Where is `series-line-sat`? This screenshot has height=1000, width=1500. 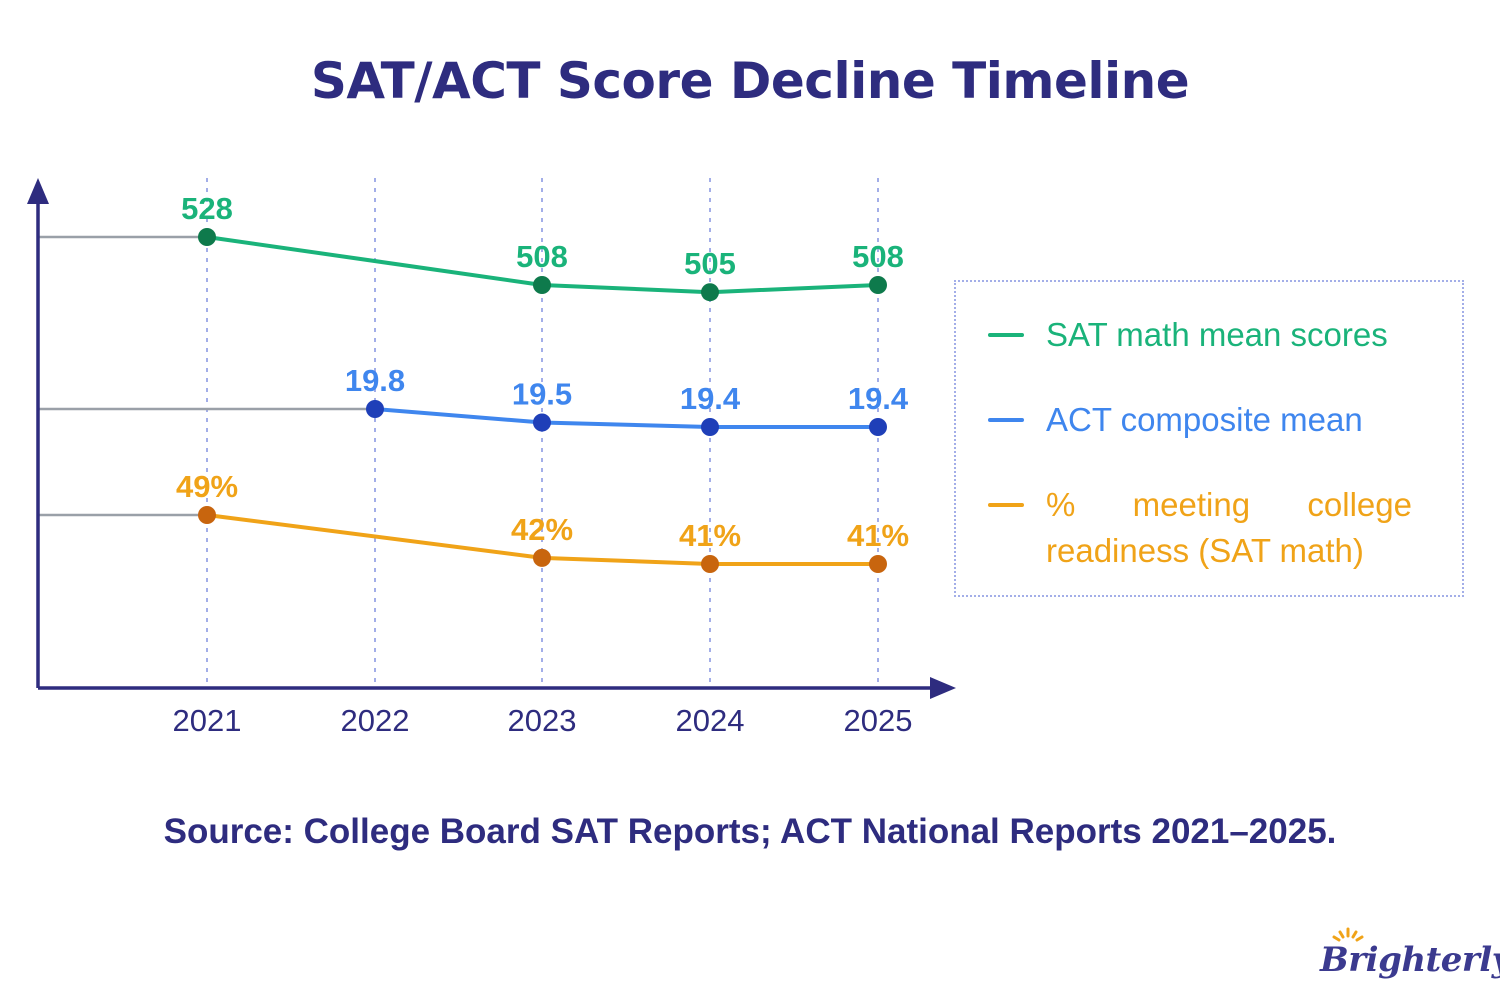 series-line-sat is located at coordinates (542, 265).